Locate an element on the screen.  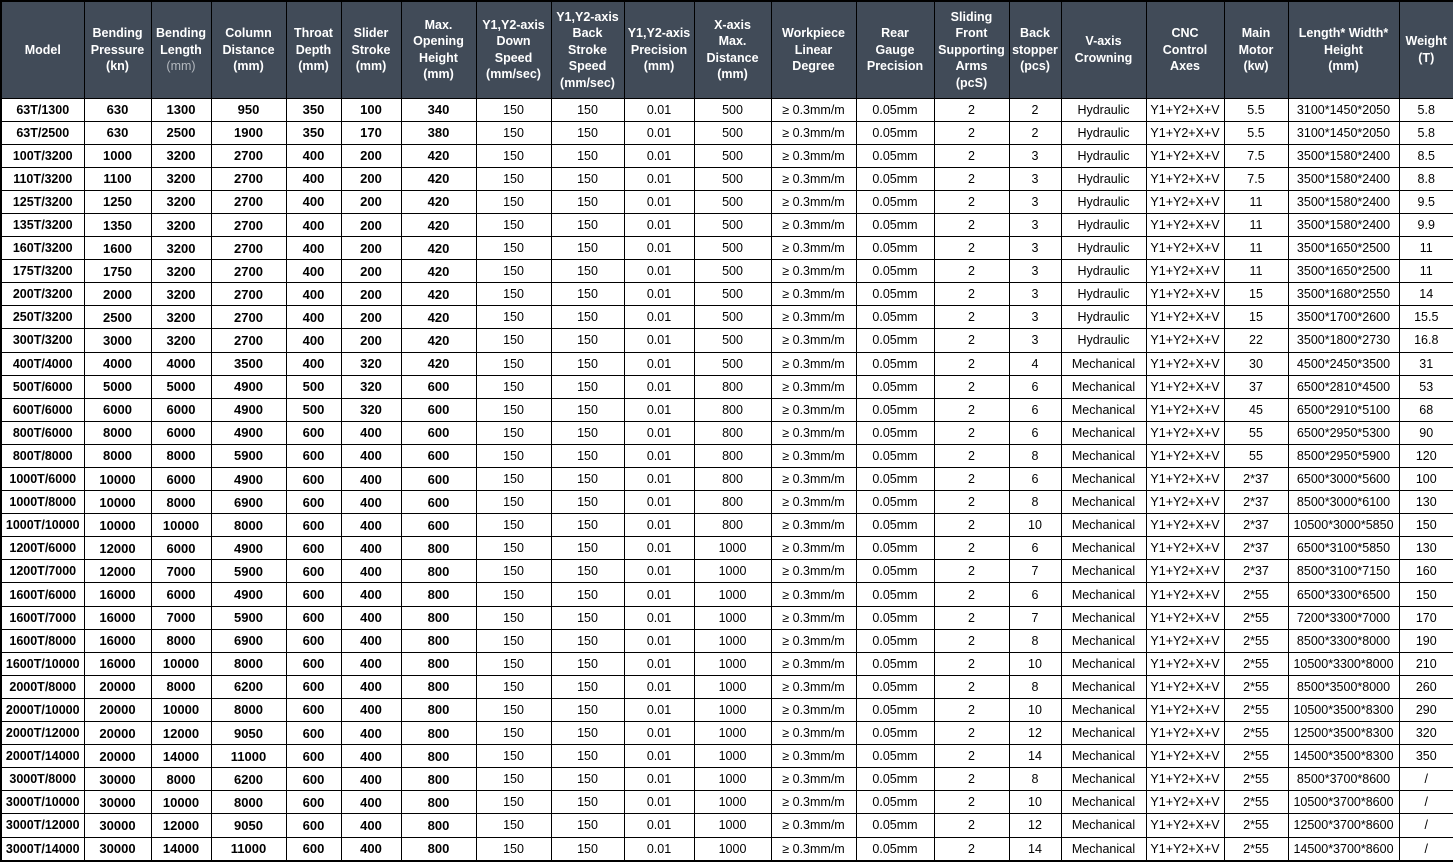
spec-cell: 2*37 is located at coordinates (1256, 571).